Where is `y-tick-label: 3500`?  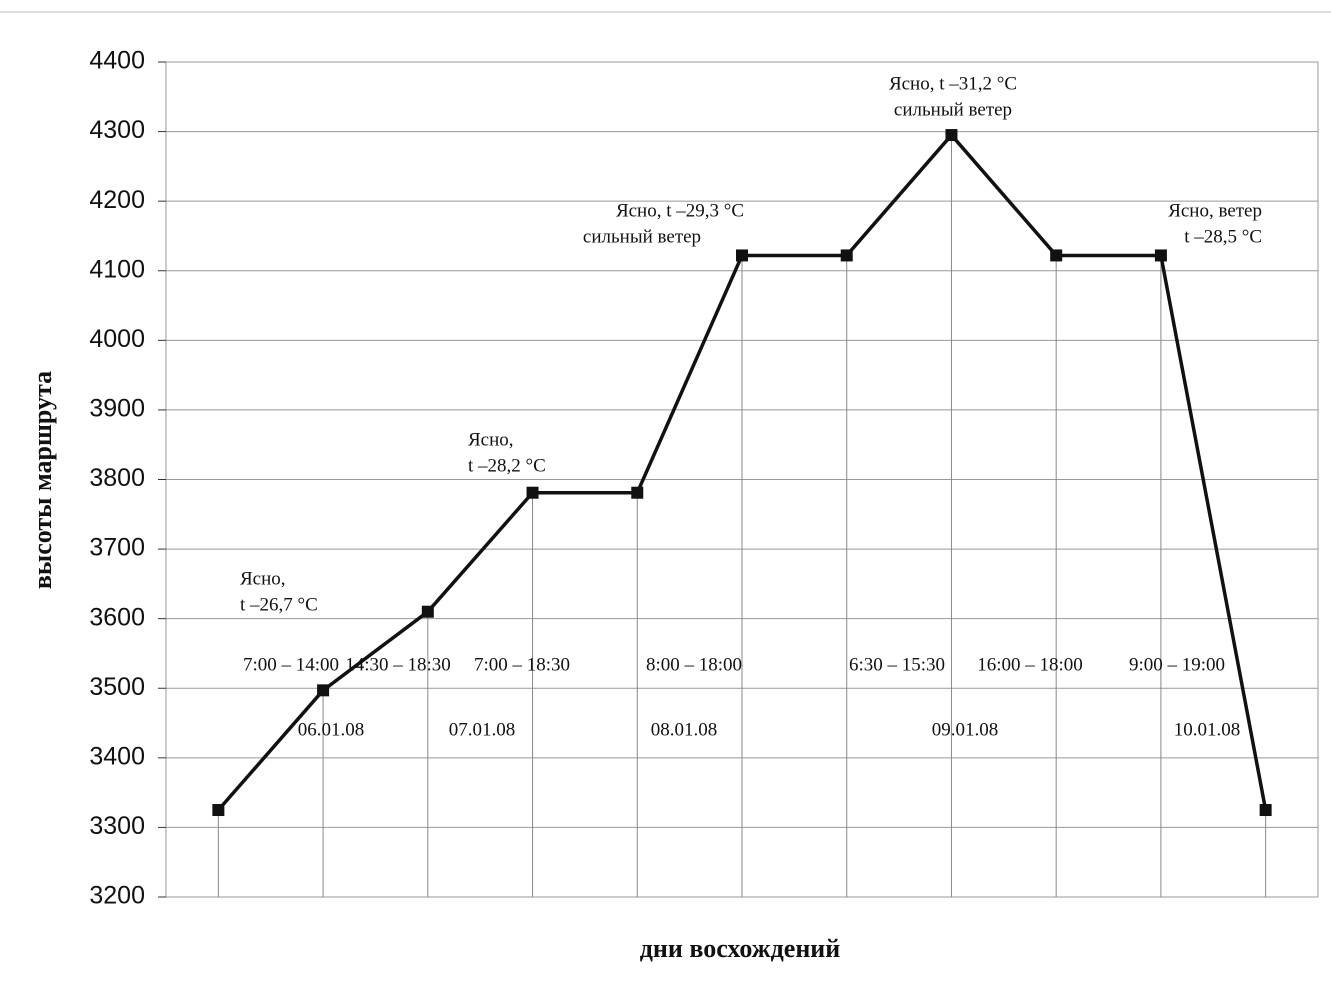 y-tick-label: 3500 is located at coordinates (117, 687).